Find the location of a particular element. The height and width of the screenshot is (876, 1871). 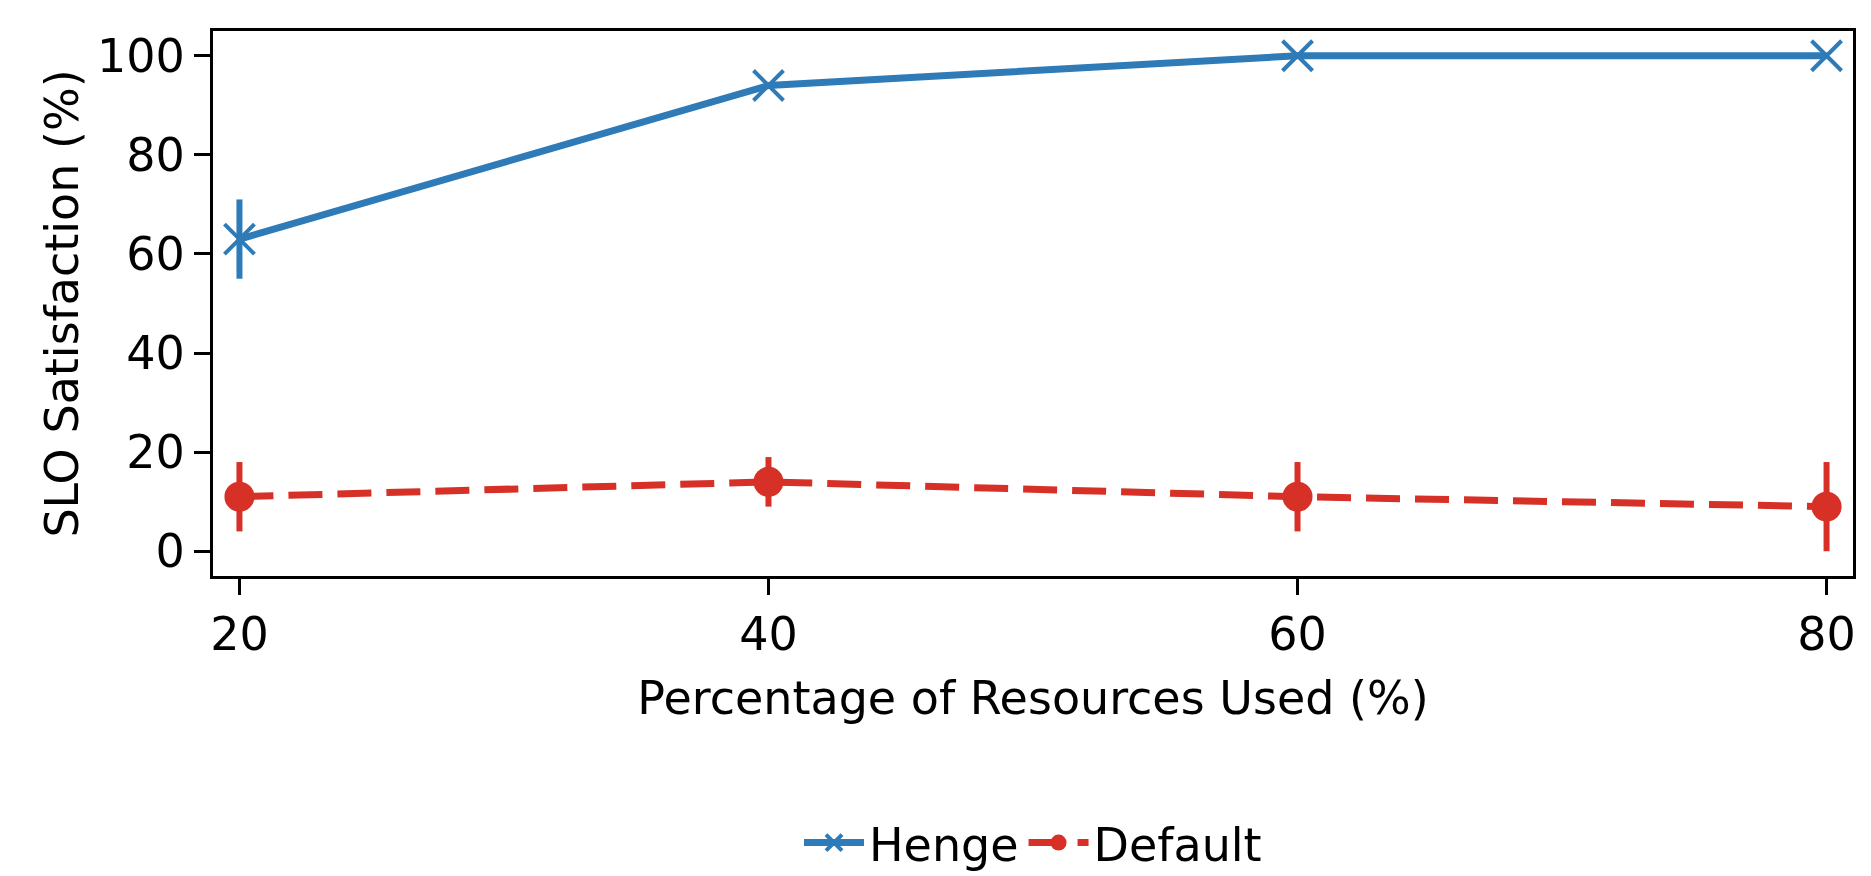

y-axis-title: SLO Satisfaction (%) is located at coordinates (62, 303).